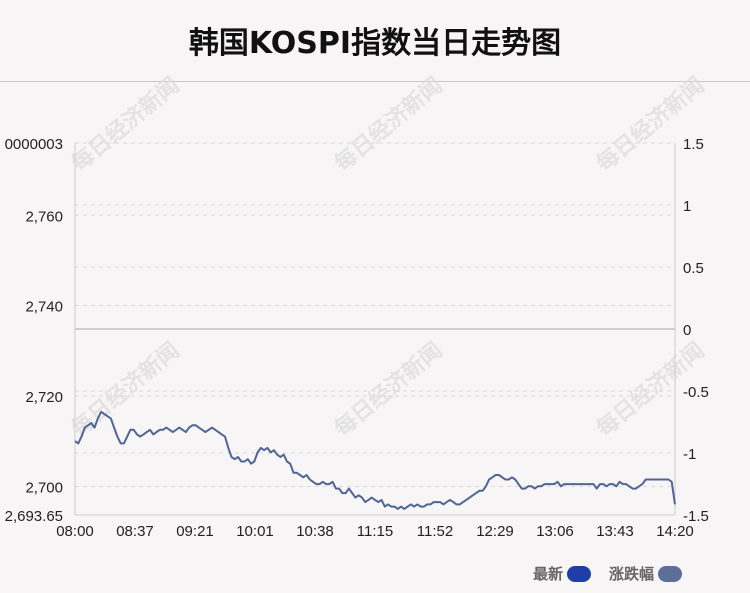 This screenshot has height=593, width=750. Describe the element at coordinates (34, 144) in the screenshot. I see `y-left-tick-label: 0000003` at that location.